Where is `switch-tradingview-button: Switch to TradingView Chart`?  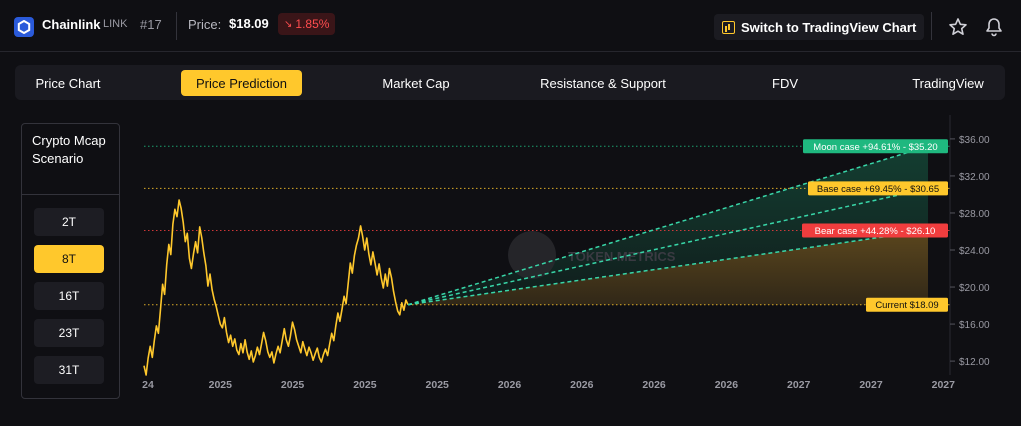
switch-tradingview-button: Switch to TradingView Chart is located at coordinates (819, 27).